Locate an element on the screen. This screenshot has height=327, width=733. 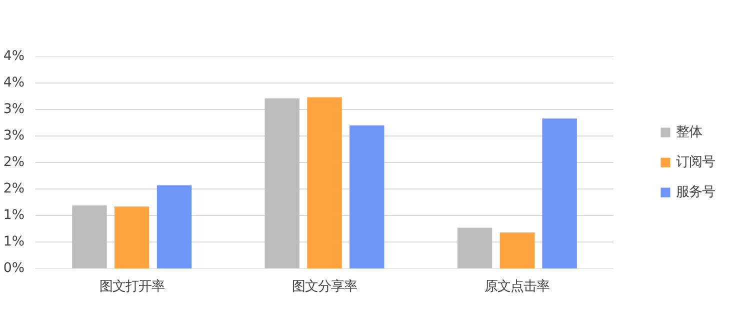
y-tick-label: 0% is located at coordinates (14, 268).